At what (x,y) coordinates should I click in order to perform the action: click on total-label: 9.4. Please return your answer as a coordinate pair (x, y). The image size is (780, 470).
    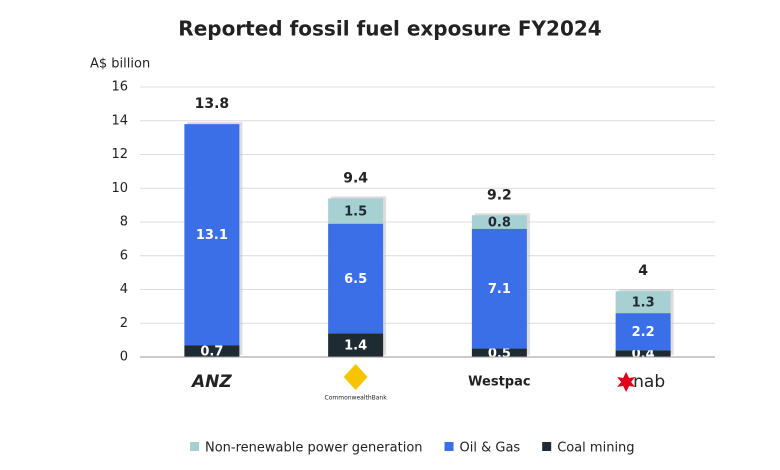
    Looking at the image, I should click on (355, 178).